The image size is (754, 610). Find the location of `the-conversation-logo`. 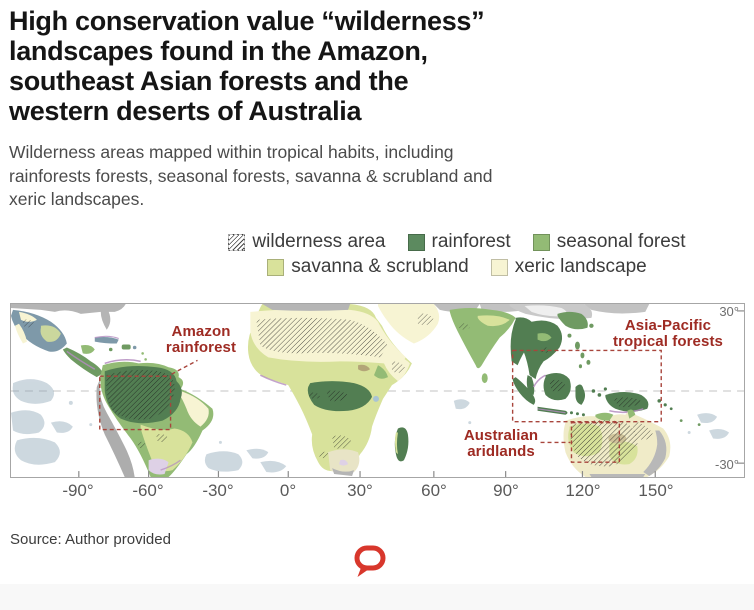

the-conversation-logo is located at coordinates (370, 563).